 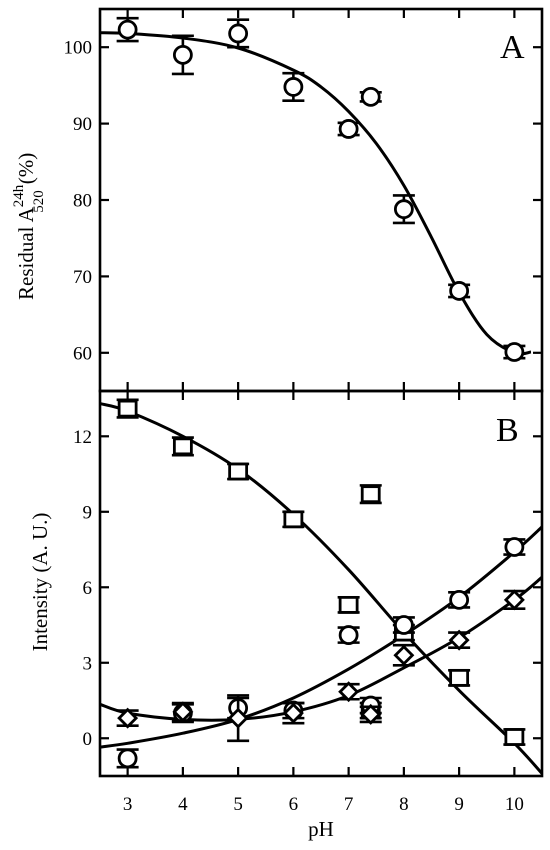 I want to click on panel-a-ylabel-sup: 24h, so click(x=19, y=195).